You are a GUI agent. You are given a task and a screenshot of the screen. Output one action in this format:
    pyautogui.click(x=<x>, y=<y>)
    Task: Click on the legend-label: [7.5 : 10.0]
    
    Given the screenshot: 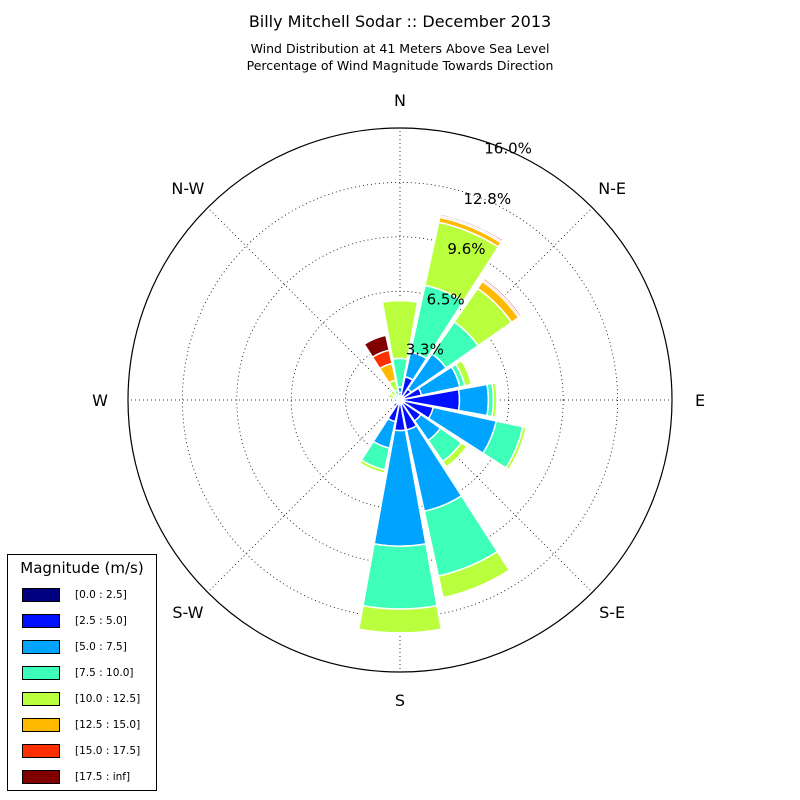 What is the action you would take?
    pyautogui.click(x=104, y=673)
    